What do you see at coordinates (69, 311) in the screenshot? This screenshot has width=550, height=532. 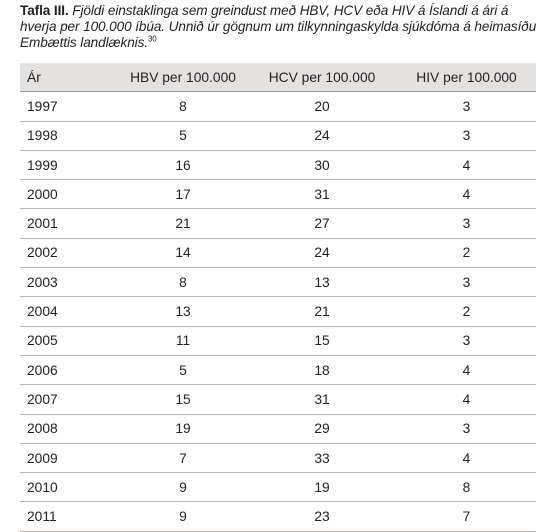 I see `cell-year: 2004` at bounding box center [69, 311].